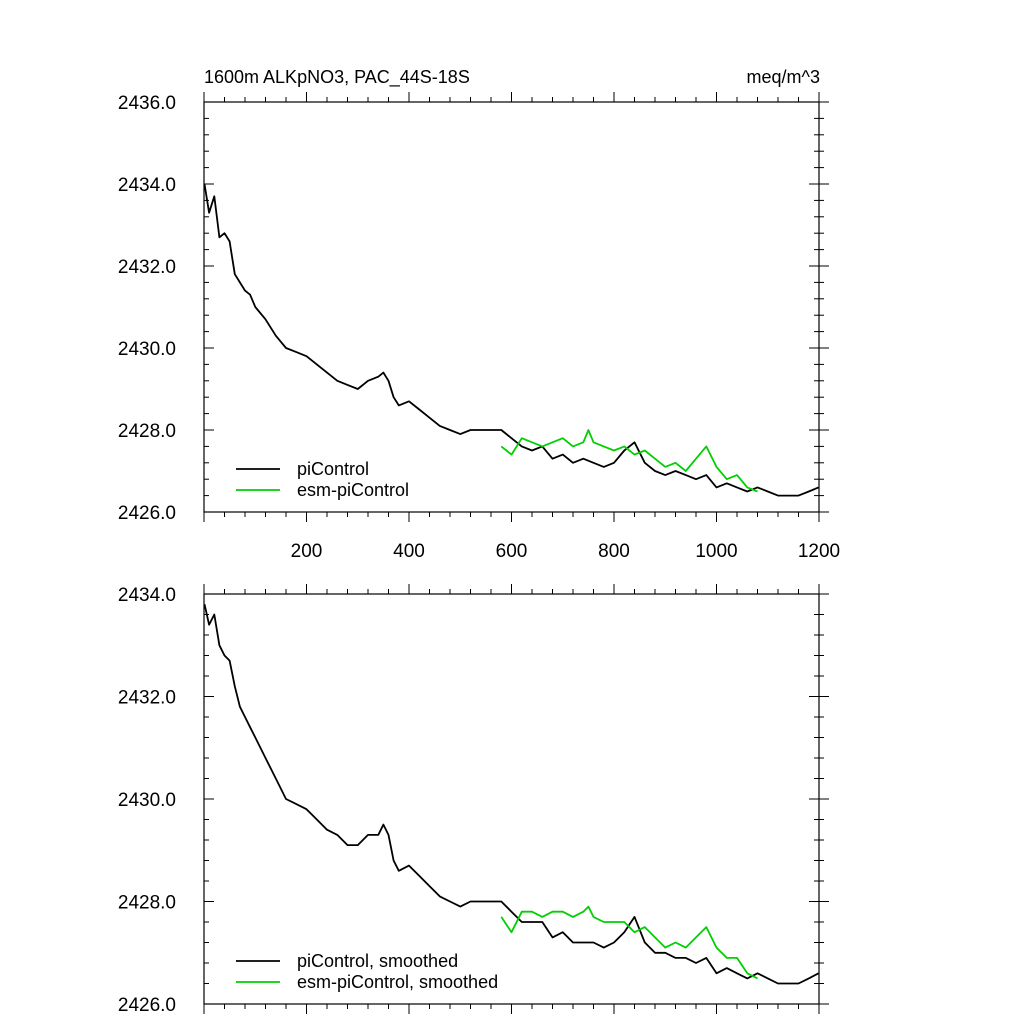 The width and height of the screenshot is (1024, 1024). I want to click on x-tick-label: 400, so click(409, 551).